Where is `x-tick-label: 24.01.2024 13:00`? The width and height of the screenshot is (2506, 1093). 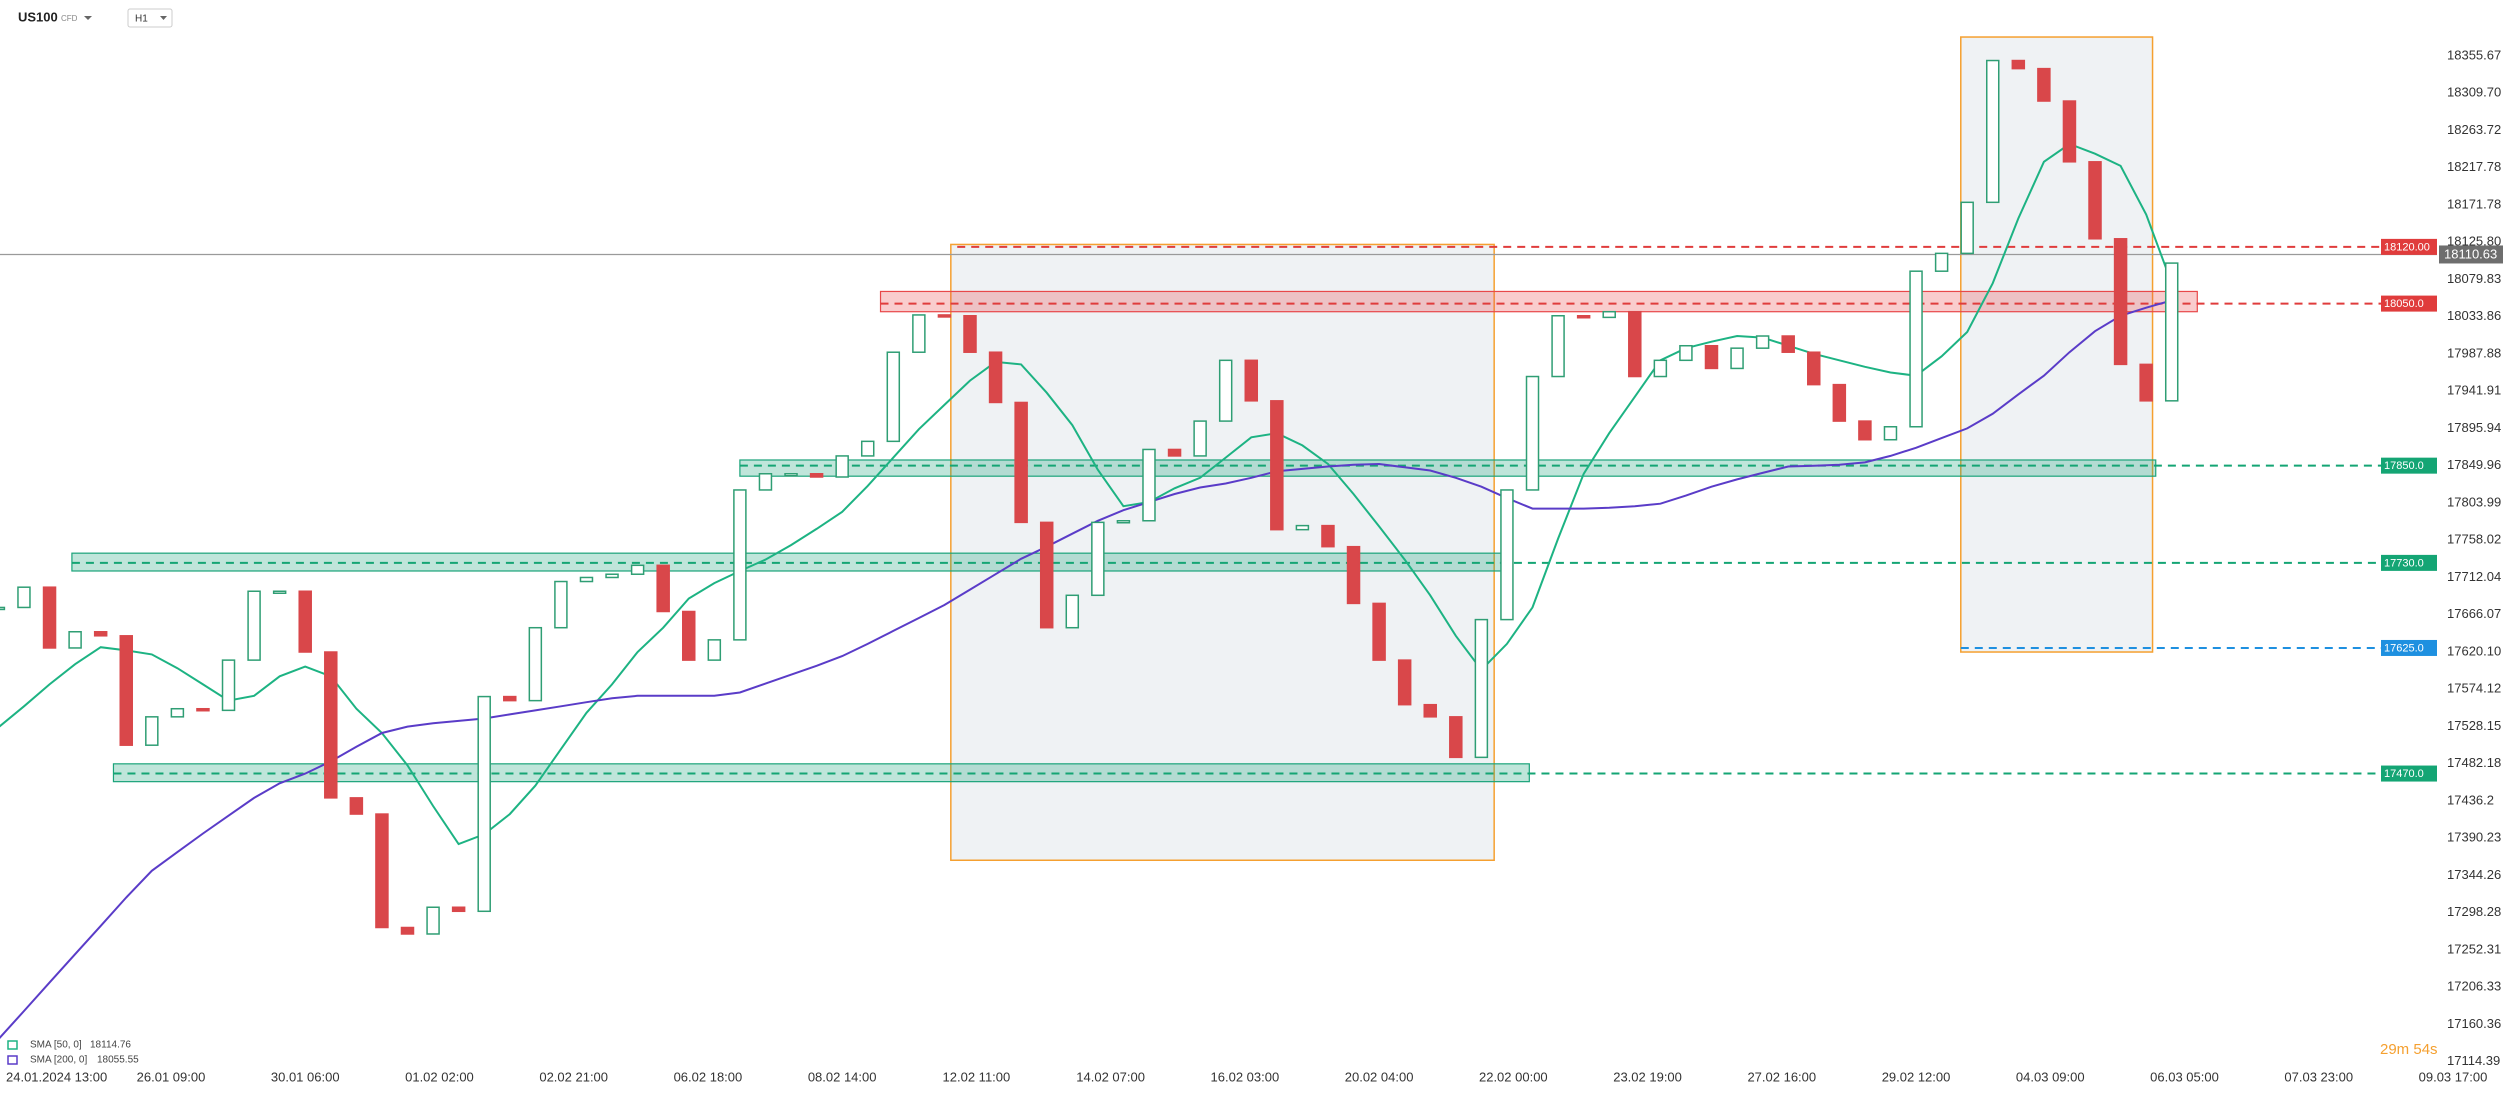 x-tick-label: 24.01.2024 13:00 is located at coordinates (56, 1076).